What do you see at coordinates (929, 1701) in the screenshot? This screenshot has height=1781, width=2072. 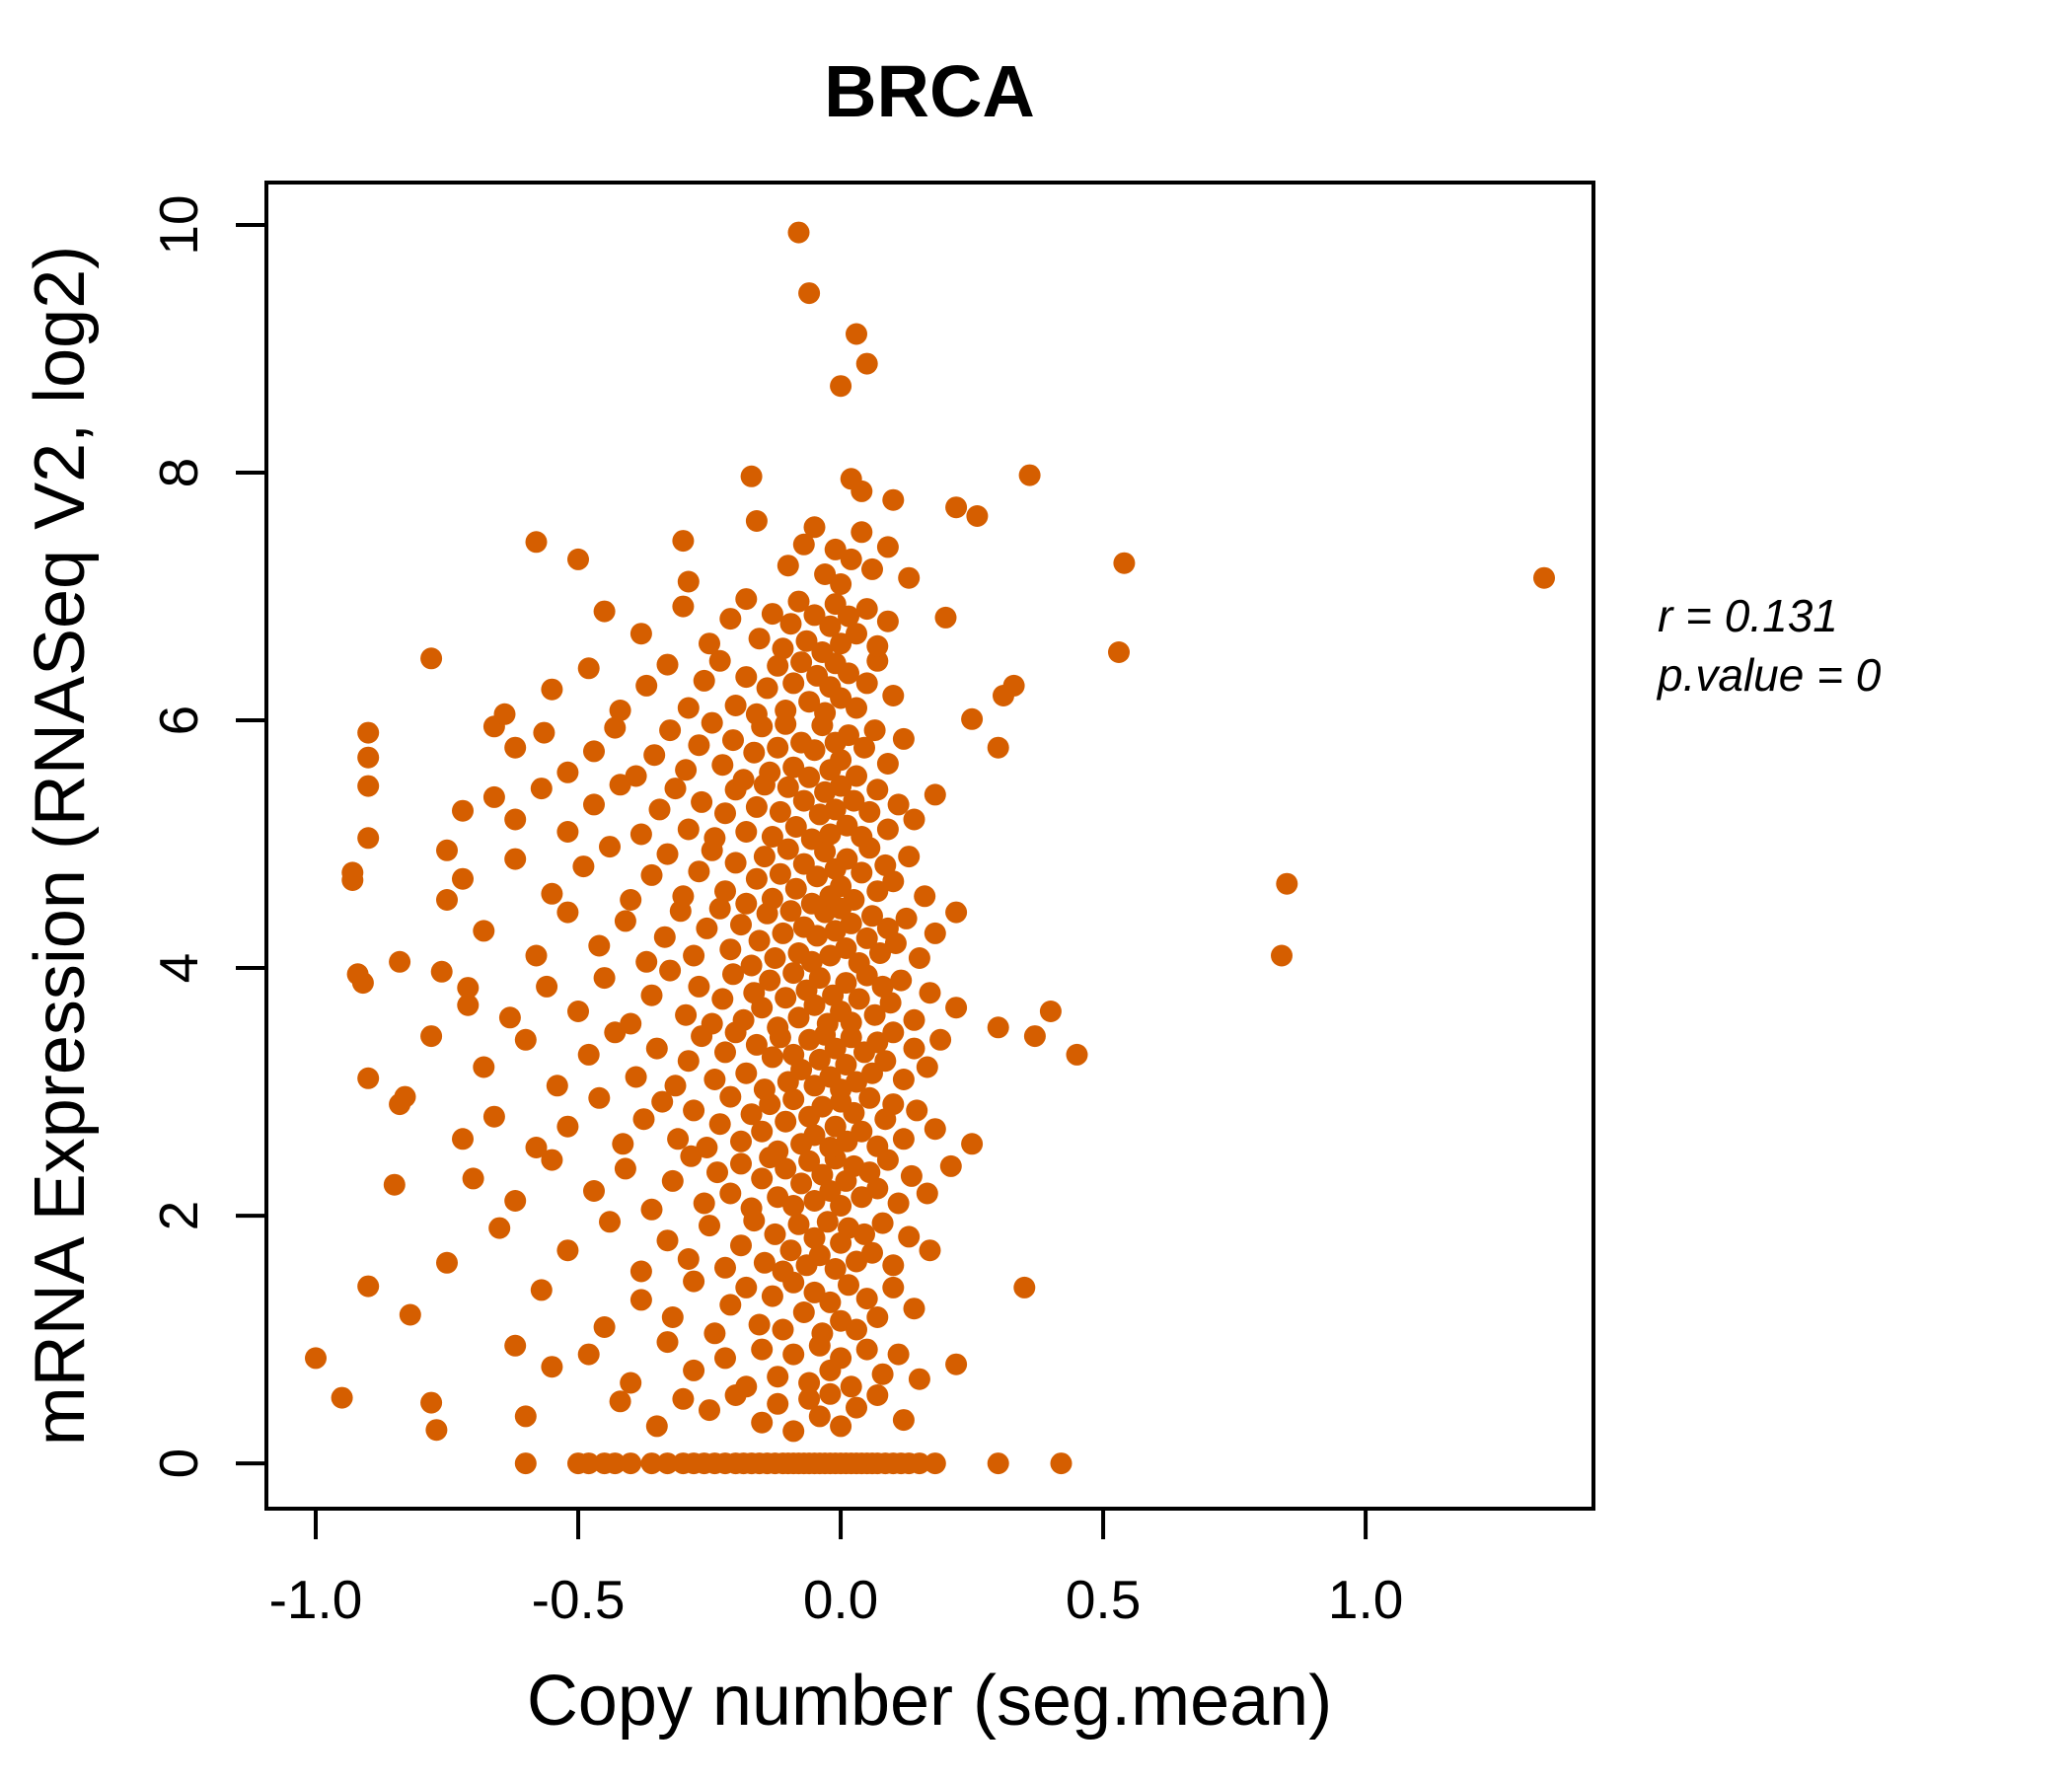 I see `x-axis-label: Copy number (seg.mean)` at bounding box center [929, 1701].